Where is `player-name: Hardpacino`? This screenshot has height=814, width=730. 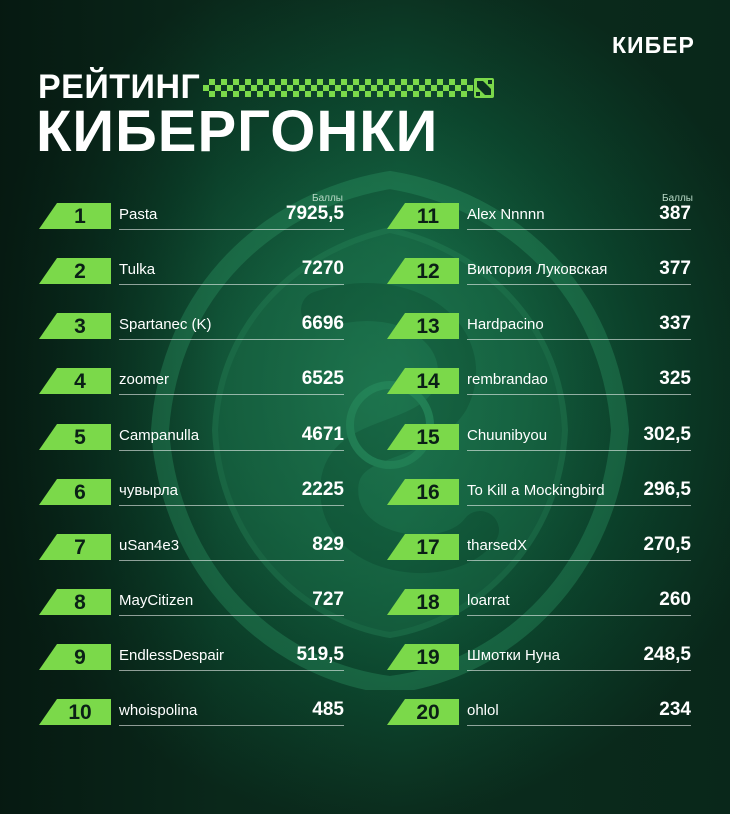 player-name: Hardpacino is located at coordinates (505, 324).